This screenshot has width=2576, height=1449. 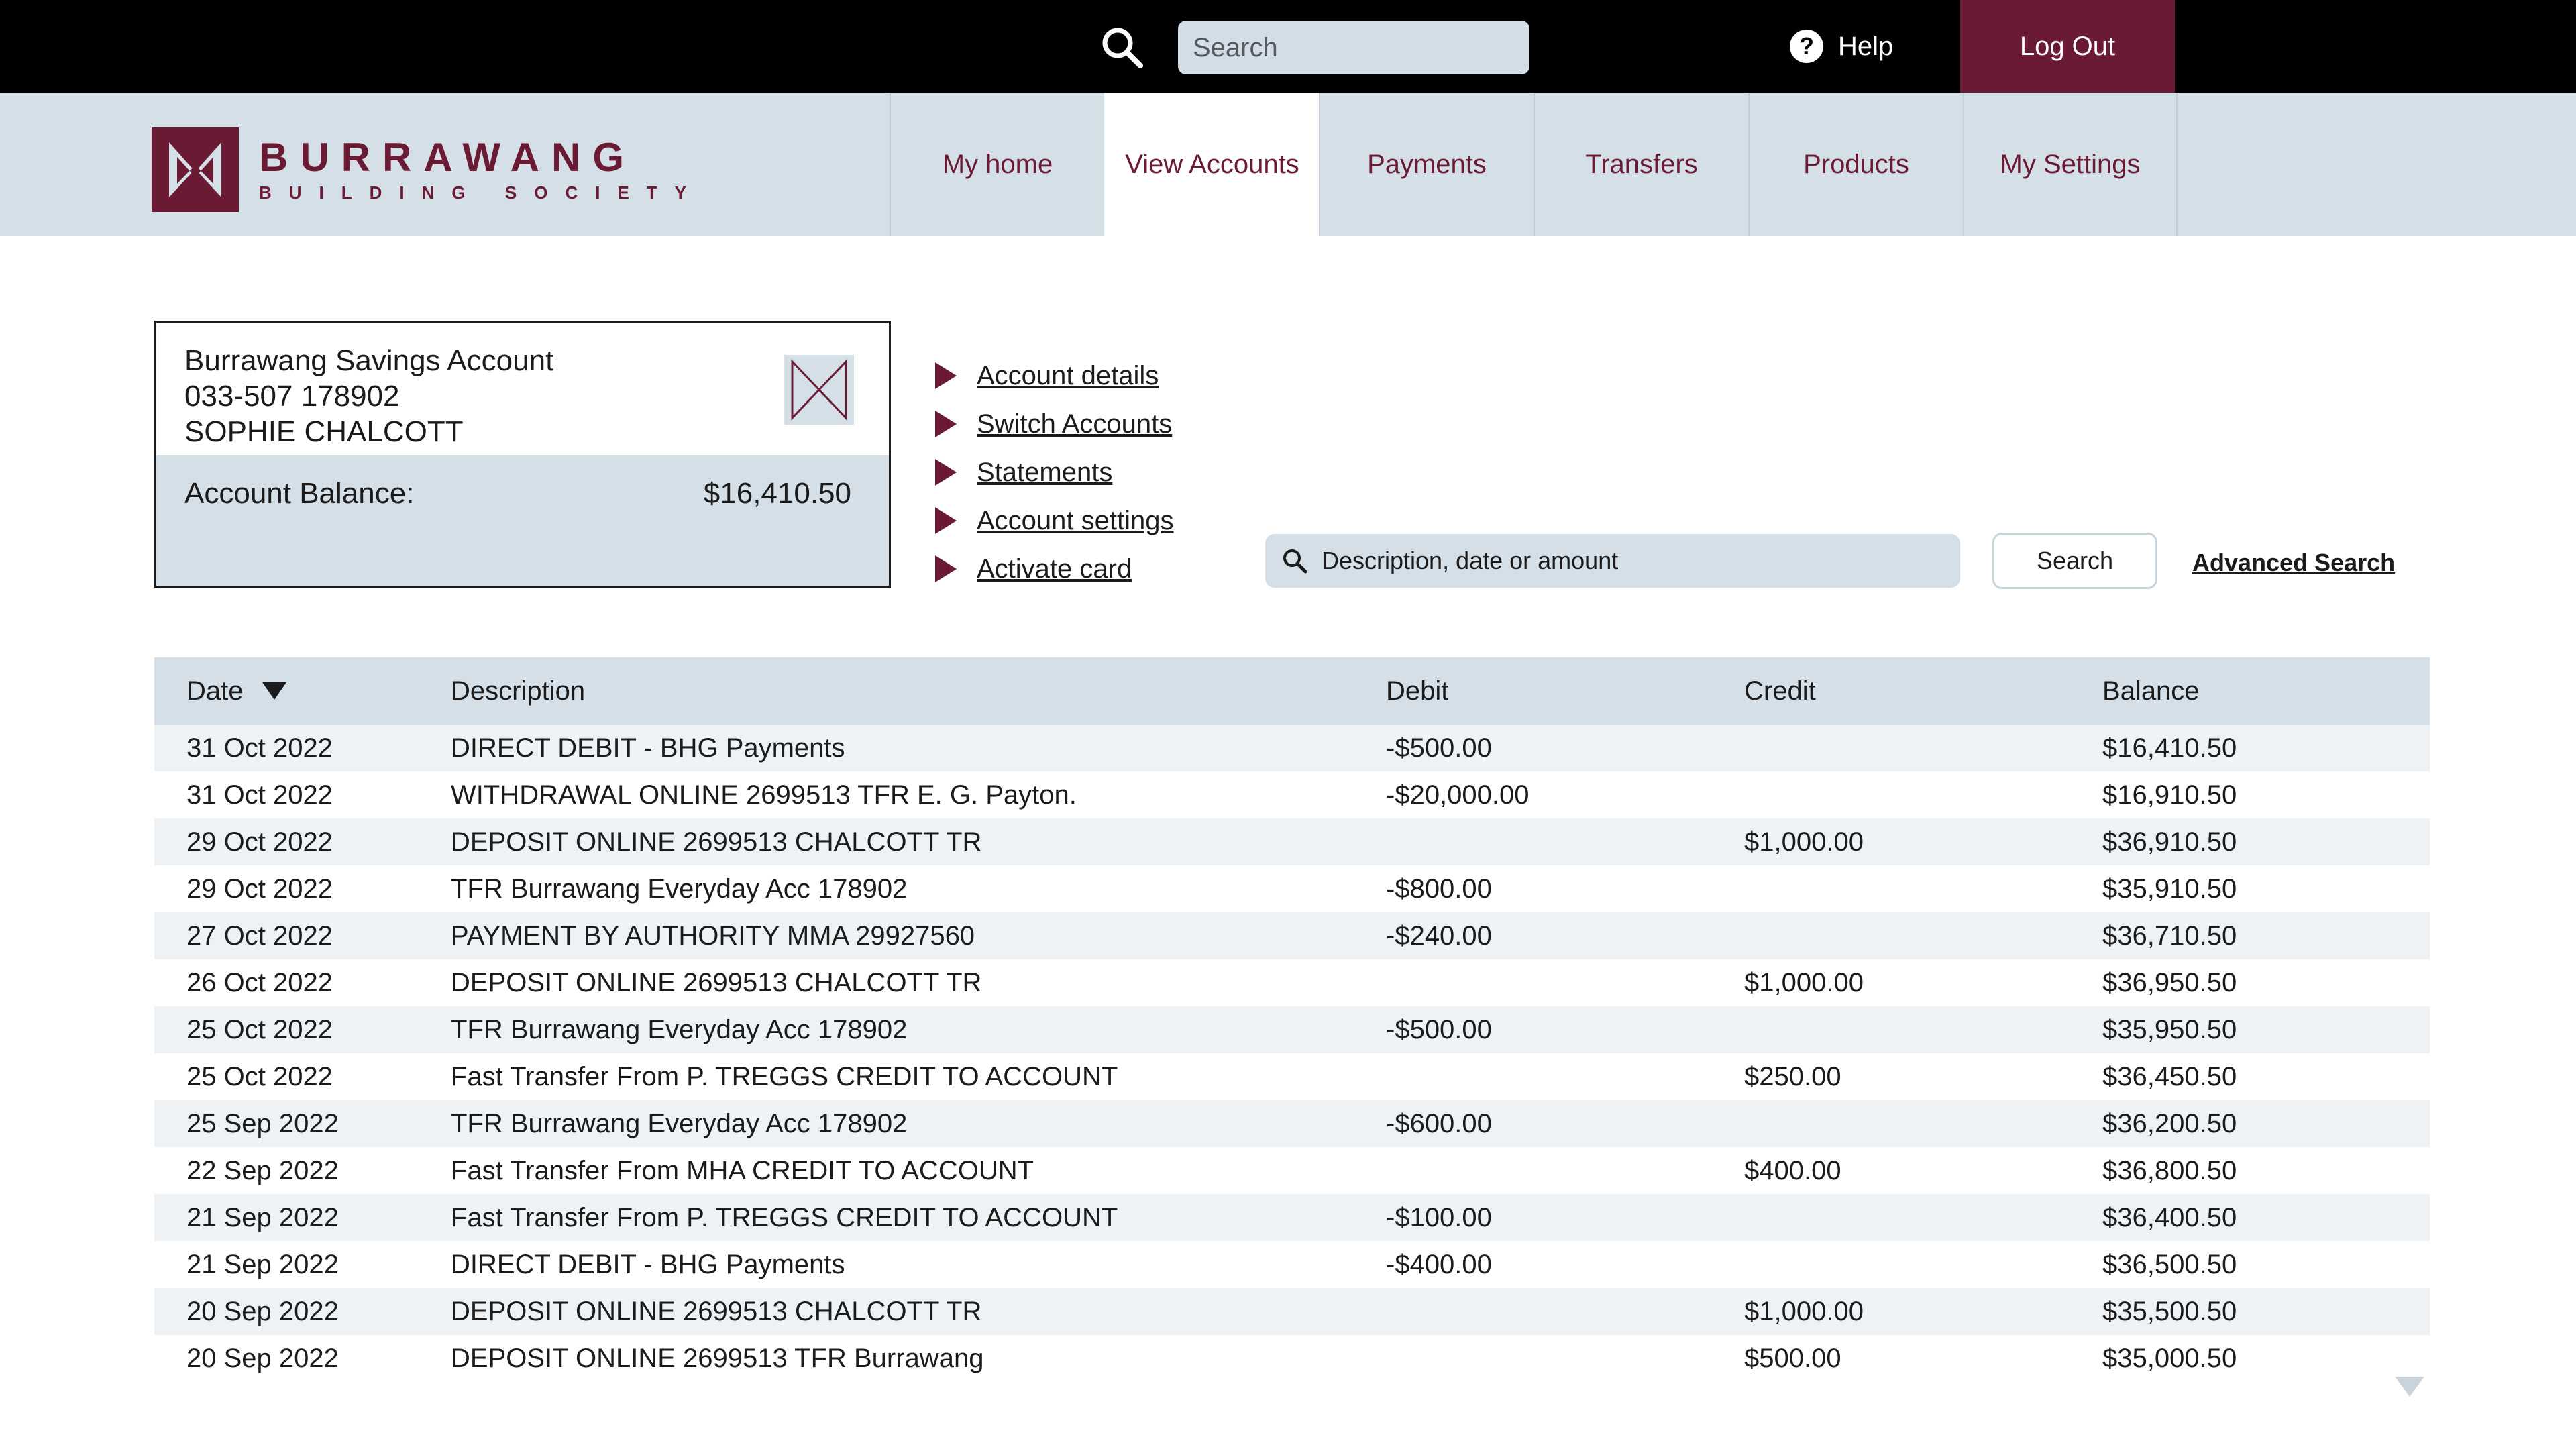 I want to click on column-header-credit: Credit, so click(x=1780, y=690).